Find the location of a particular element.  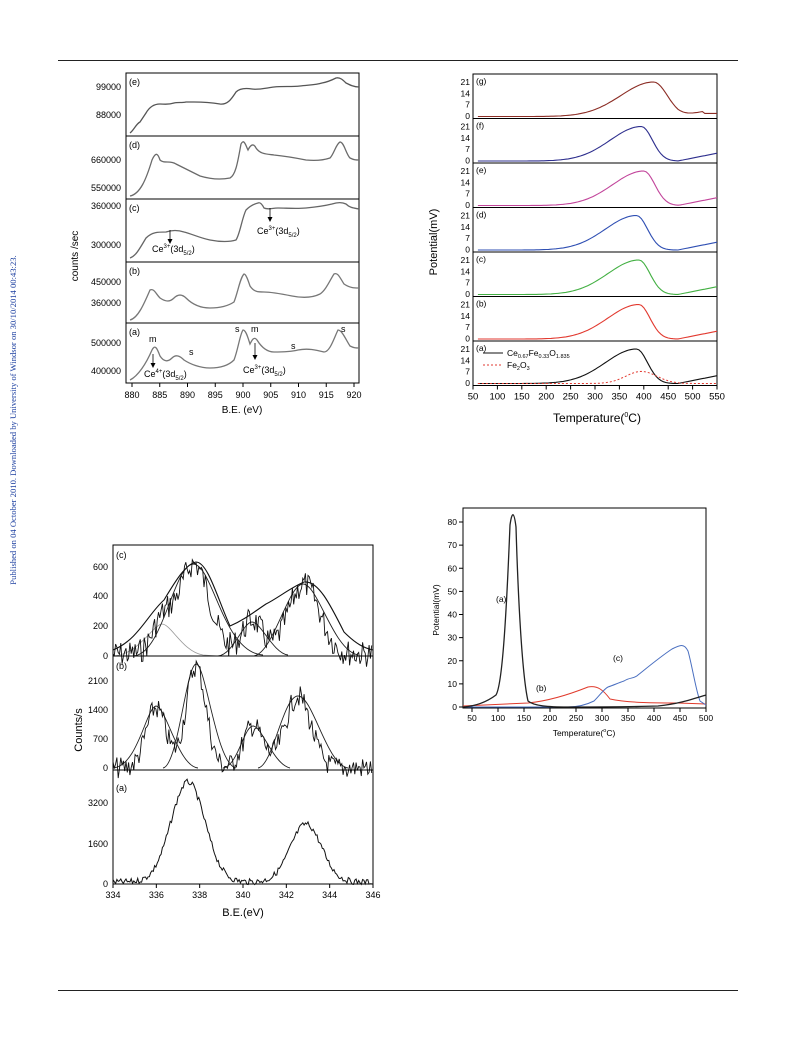

y-tick-label: 660000 is located at coordinates (106, 160).